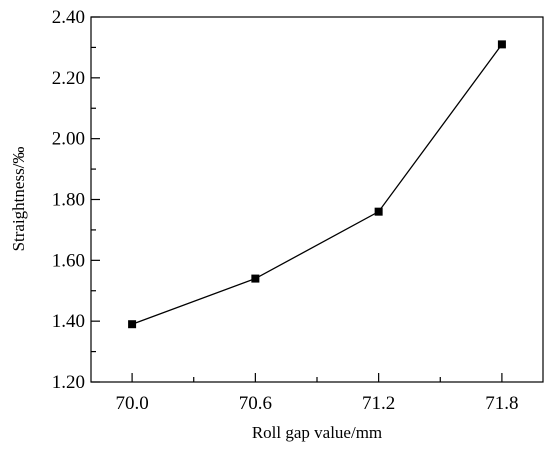 The height and width of the screenshot is (449, 550). I want to click on y-tick-label: 2.00, so click(68, 139).